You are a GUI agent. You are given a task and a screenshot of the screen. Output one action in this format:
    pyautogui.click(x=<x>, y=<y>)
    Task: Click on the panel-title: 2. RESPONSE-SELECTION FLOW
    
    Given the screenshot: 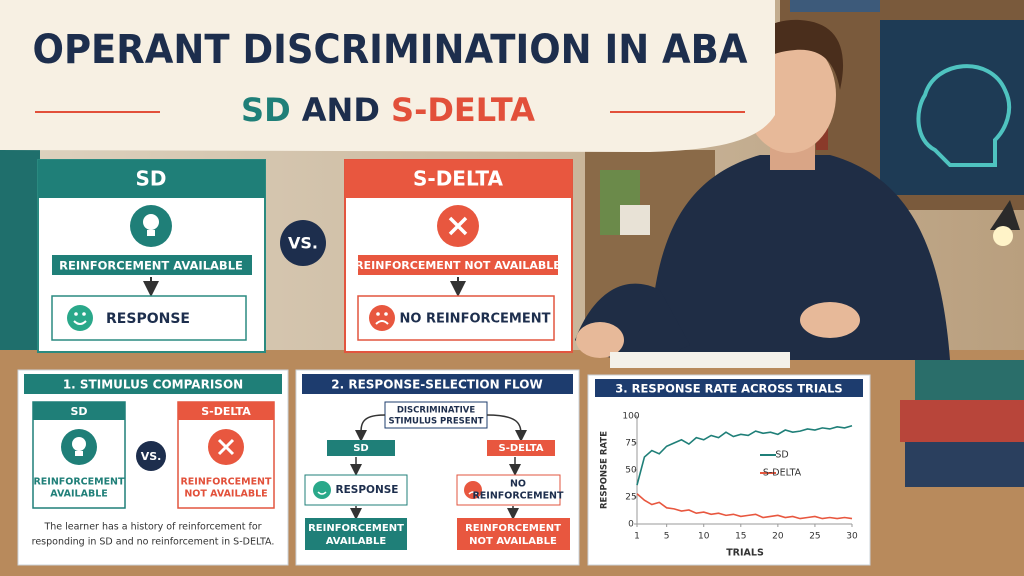 What is the action you would take?
    pyautogui.click(x=436, y=385)
    